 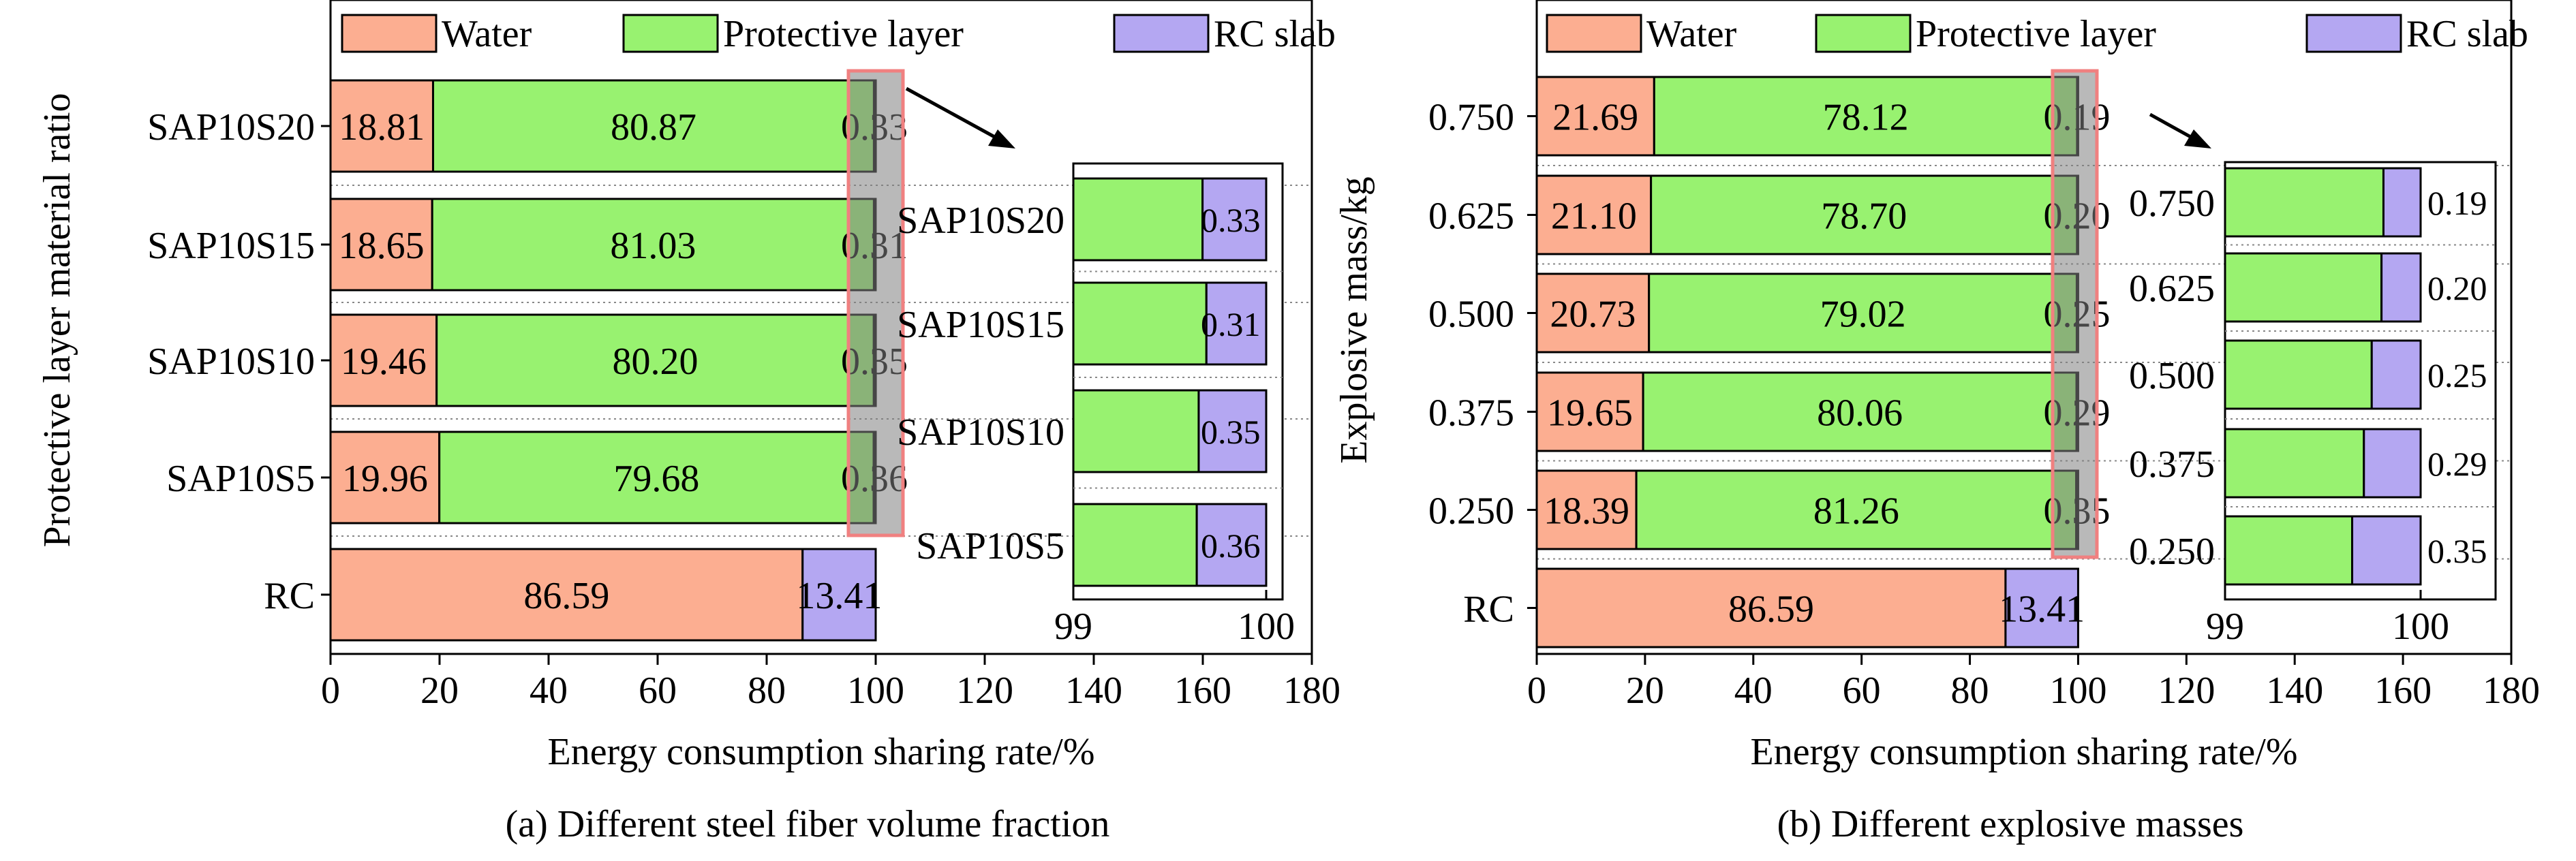 What do you see at coordinates (1231, 220) in the screenshot?
I see `inset-data-label: 0.33` at bounding box center [1231, 220].